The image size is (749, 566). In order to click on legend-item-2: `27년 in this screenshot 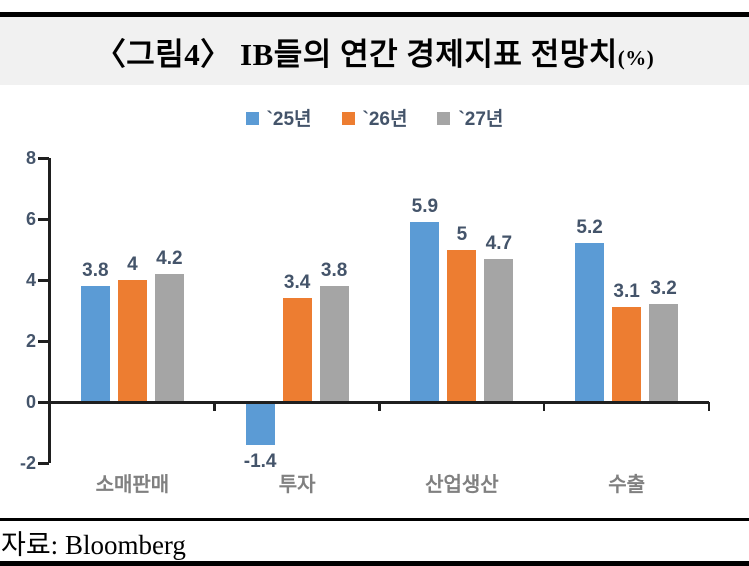, I will do `click(470, 117)`.